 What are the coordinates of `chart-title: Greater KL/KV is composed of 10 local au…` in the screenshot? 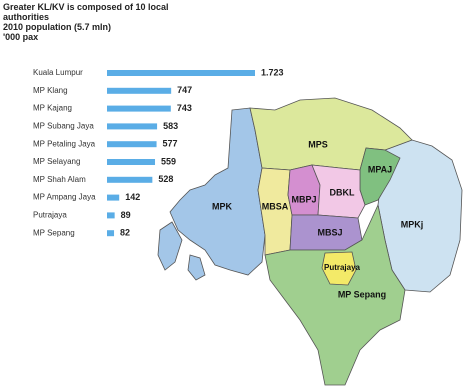 It's located at (86, 12).